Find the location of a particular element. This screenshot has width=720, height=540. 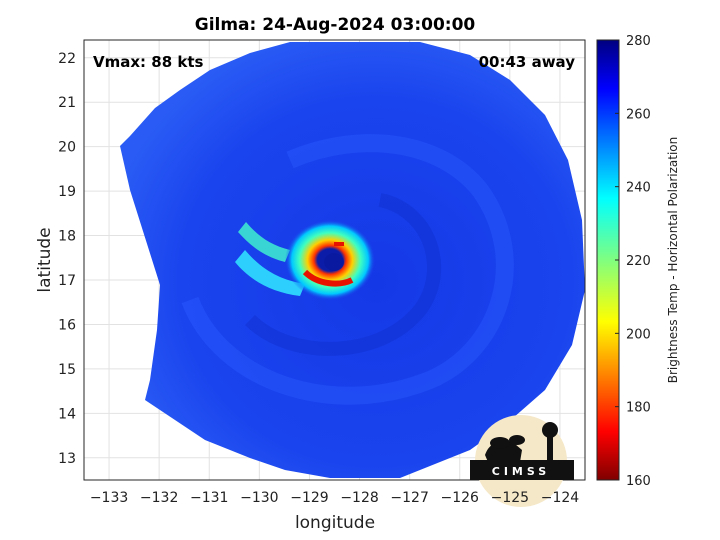

colorbar-tick-label: 180 is located at coordinates (638, 408).